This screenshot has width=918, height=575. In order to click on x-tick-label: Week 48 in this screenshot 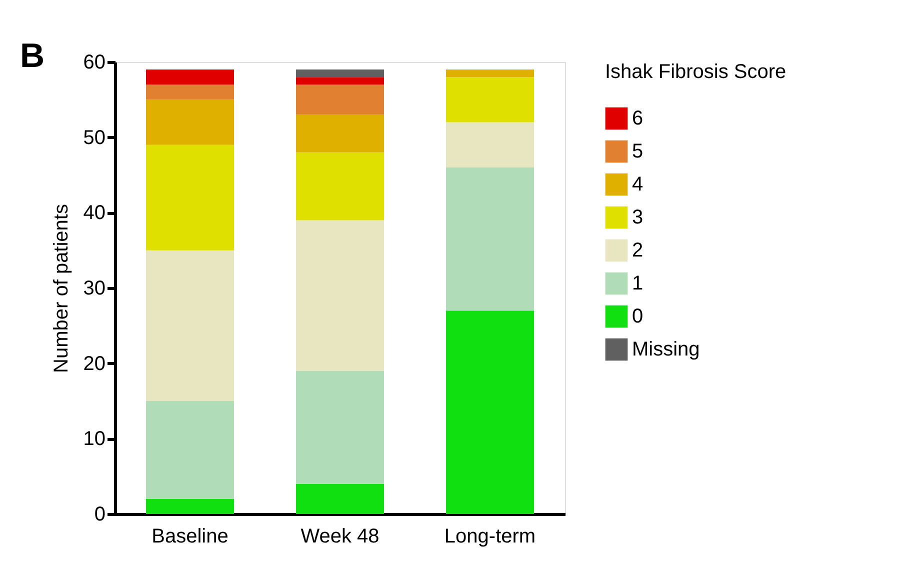, I will do `click(340, 537)`.